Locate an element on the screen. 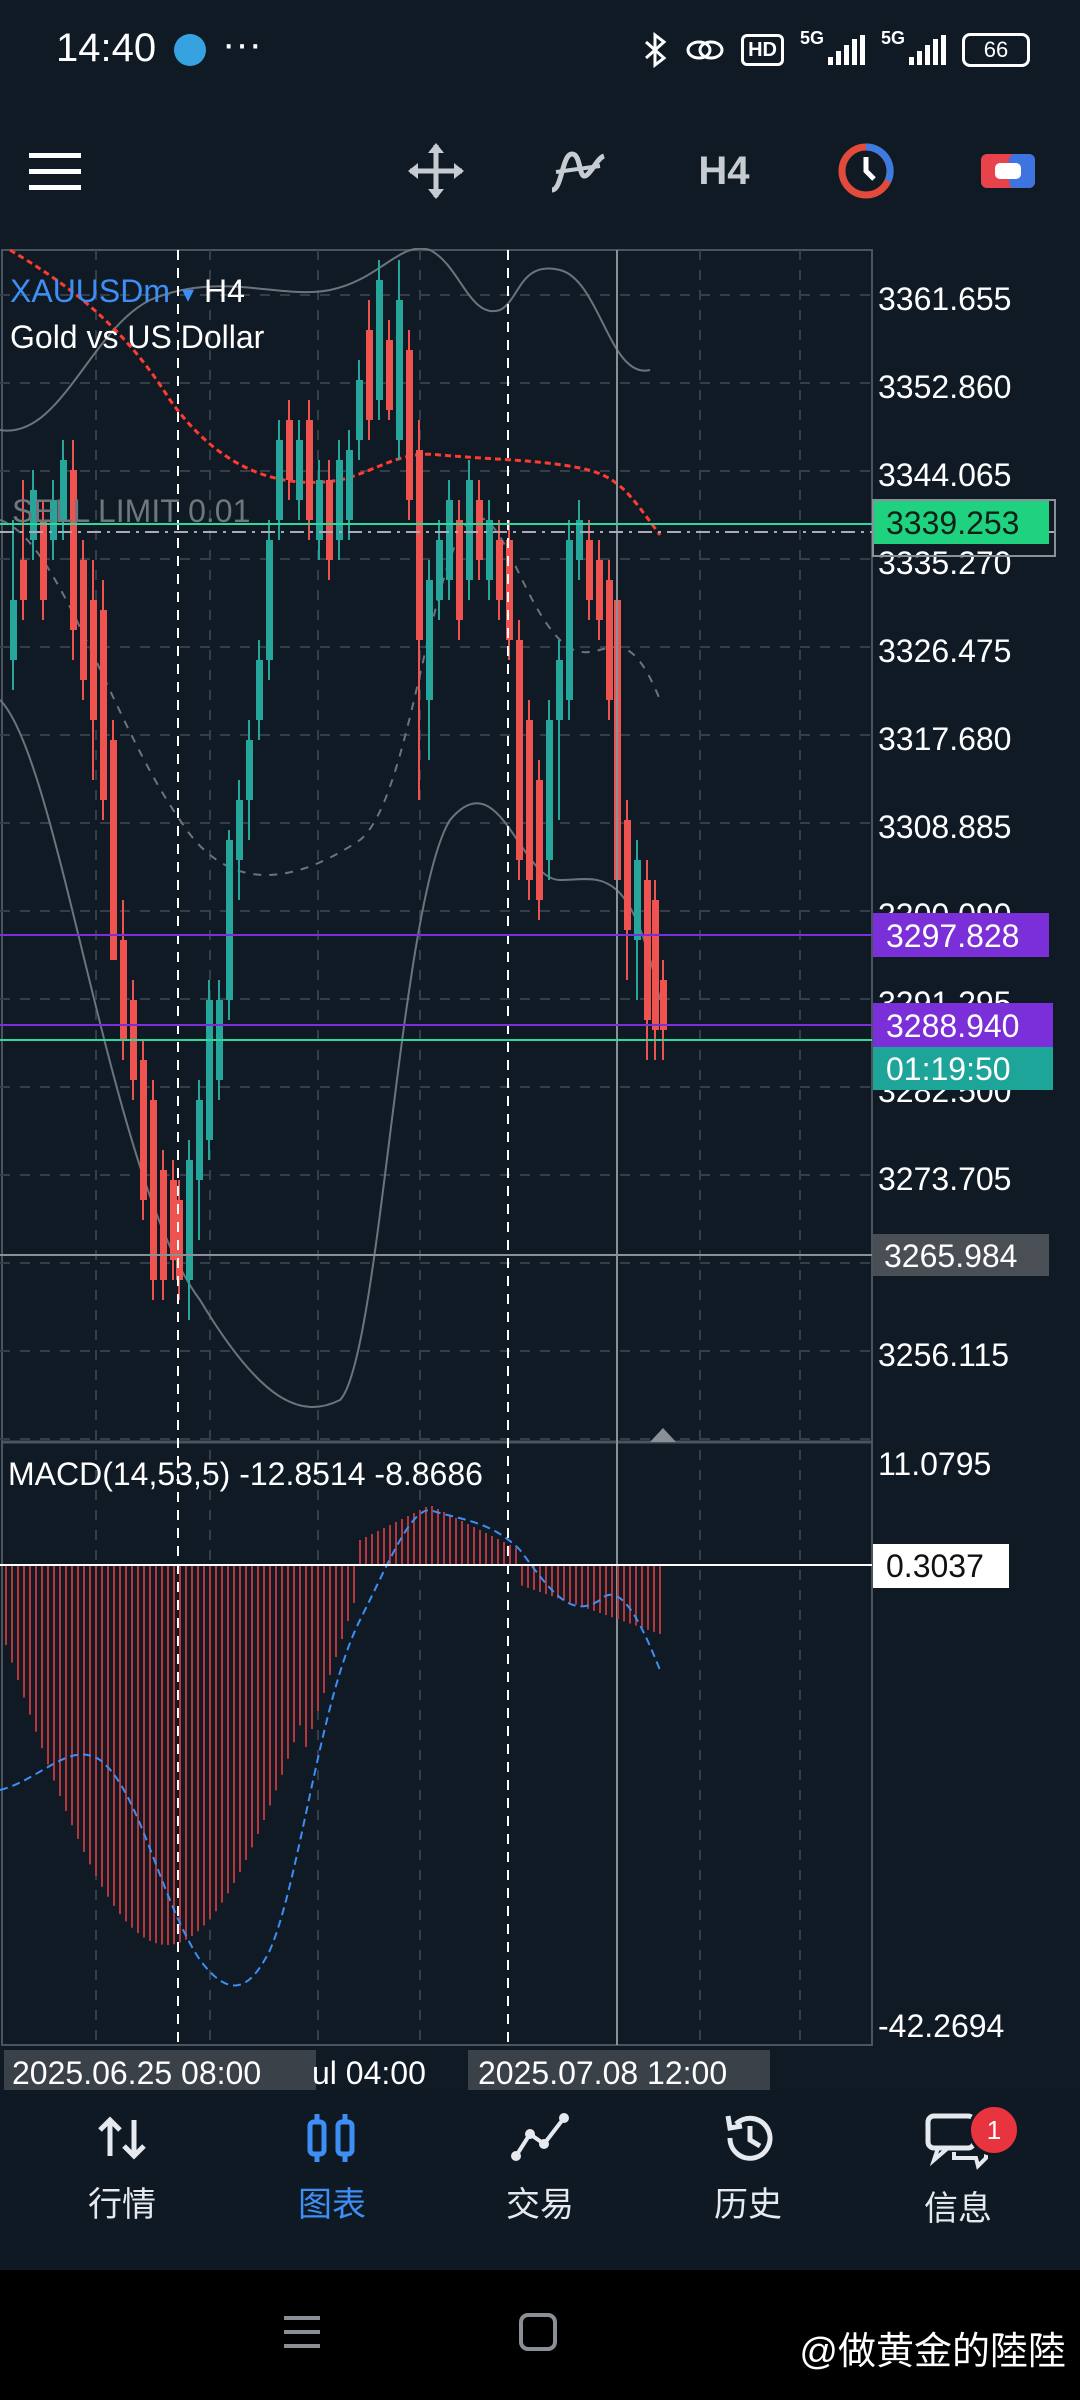  indicators-icon is located at coordinates (578, 172).